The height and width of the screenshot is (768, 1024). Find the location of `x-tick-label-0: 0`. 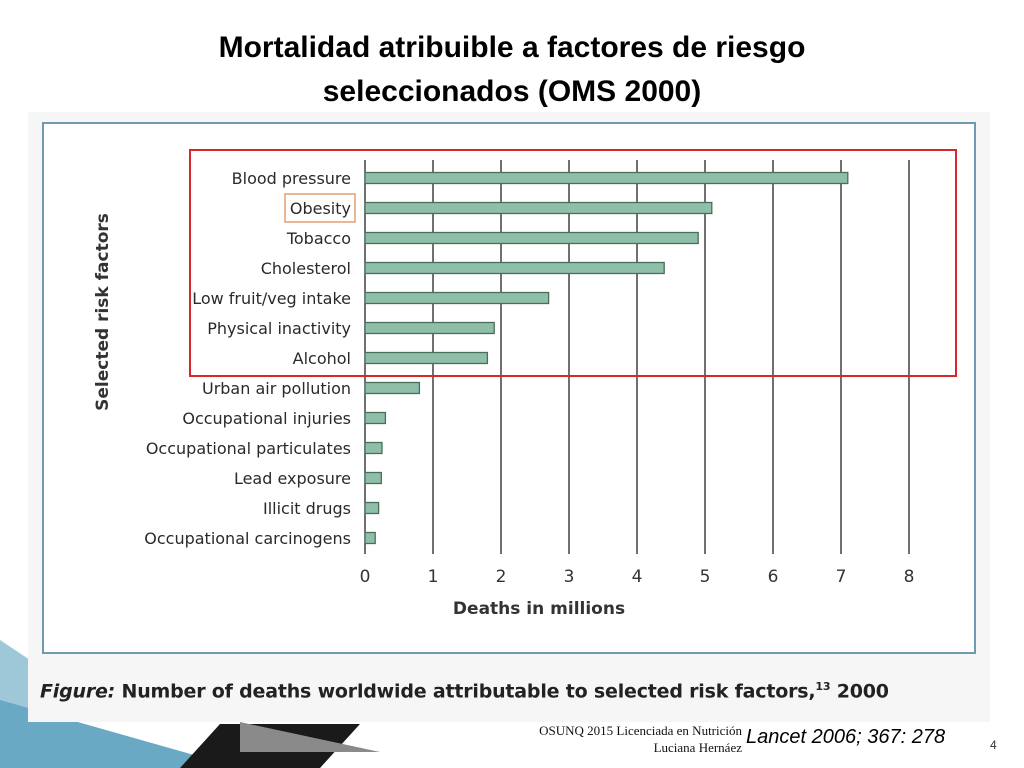

x-tick-label-0: 0 is located at coordinates (365, 577).